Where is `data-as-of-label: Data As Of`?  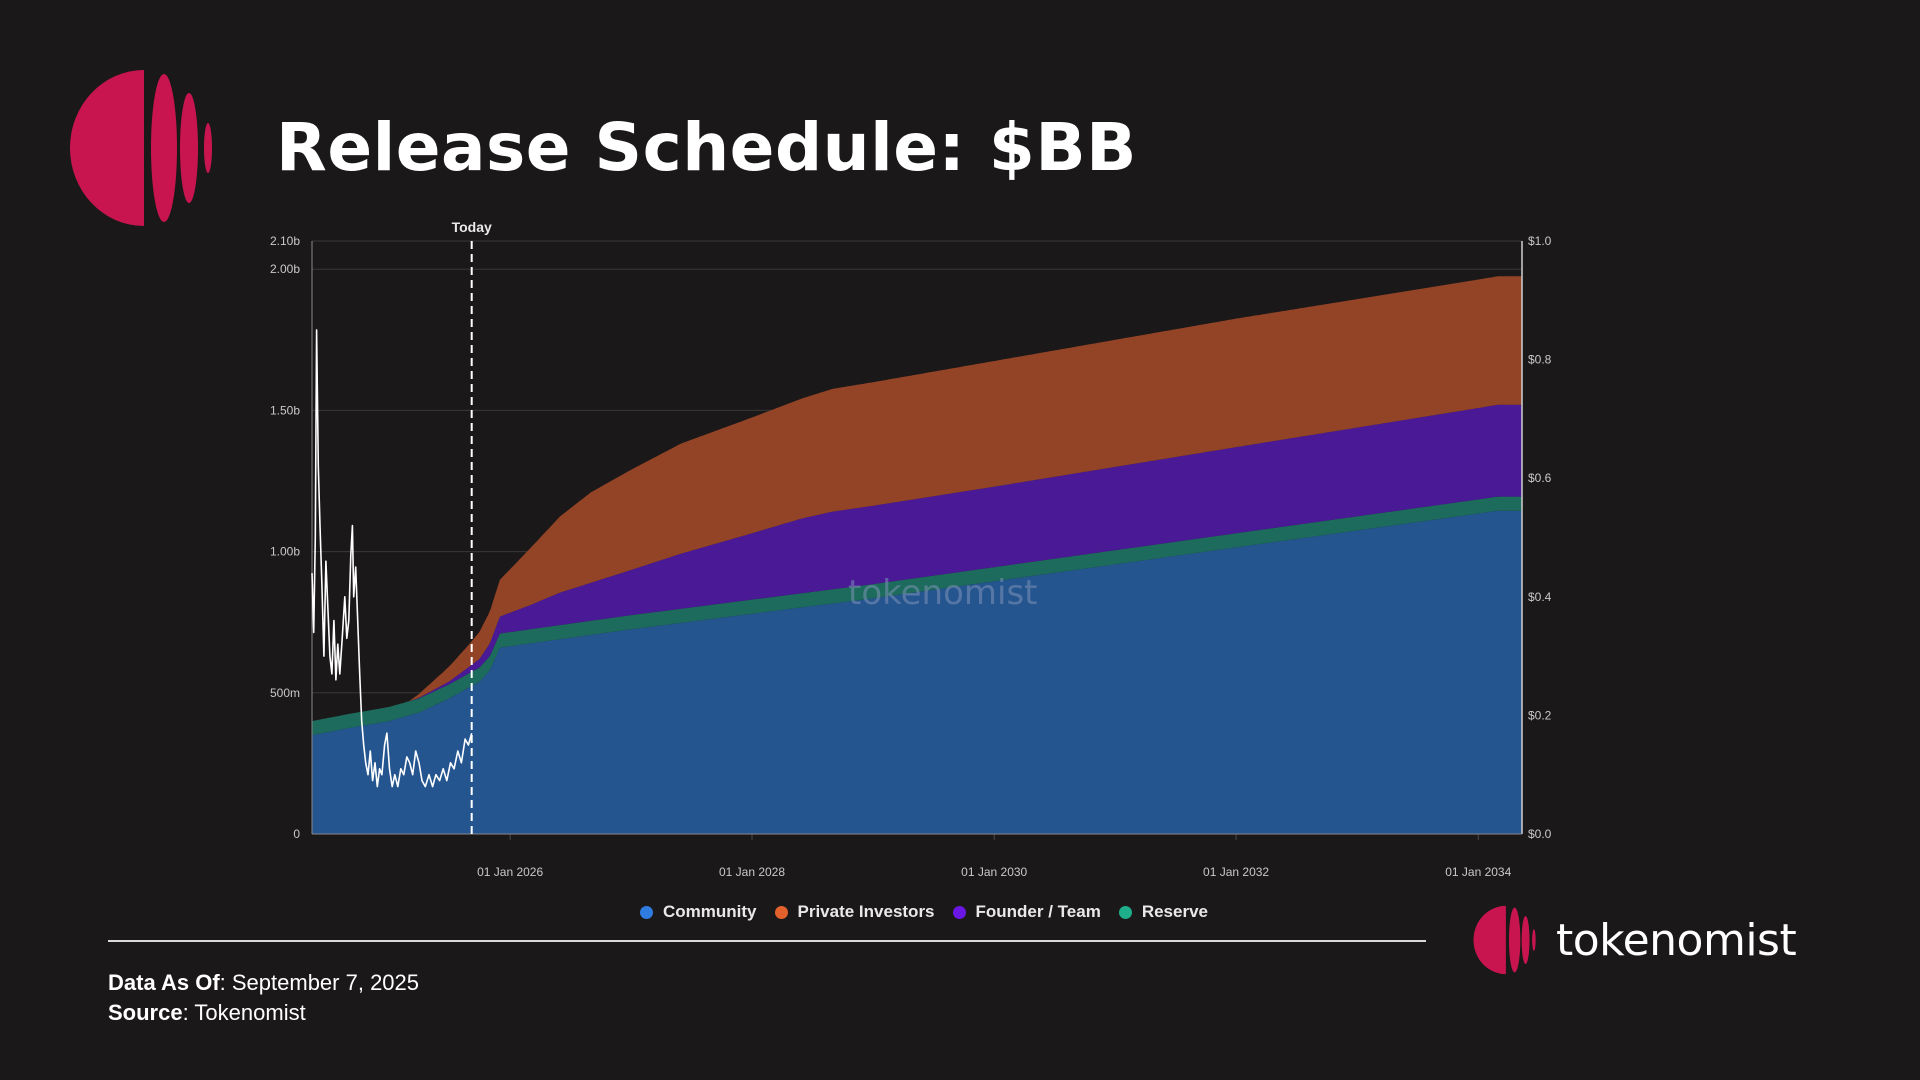
data-as-of-label: Data As Of is located at coordinates (164, 982).